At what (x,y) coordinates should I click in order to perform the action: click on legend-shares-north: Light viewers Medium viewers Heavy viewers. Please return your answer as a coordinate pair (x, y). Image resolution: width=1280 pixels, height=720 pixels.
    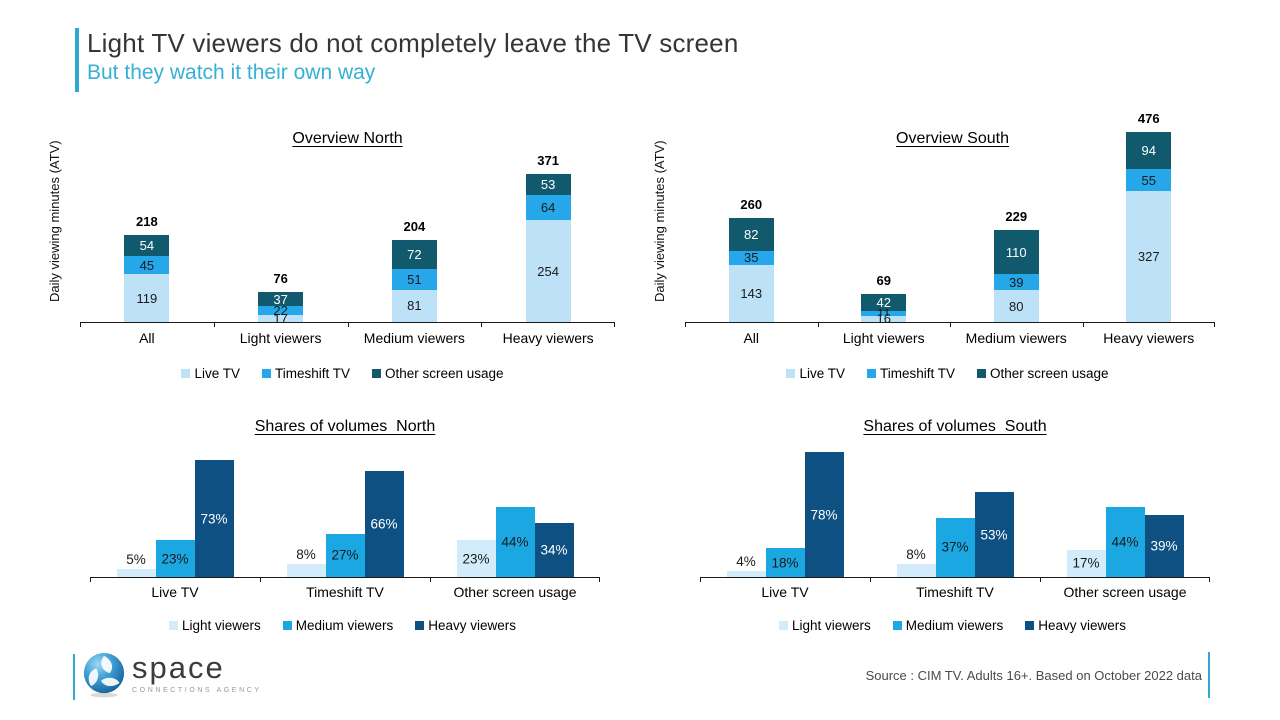
    Looking at the image, I should click on (342, 625).